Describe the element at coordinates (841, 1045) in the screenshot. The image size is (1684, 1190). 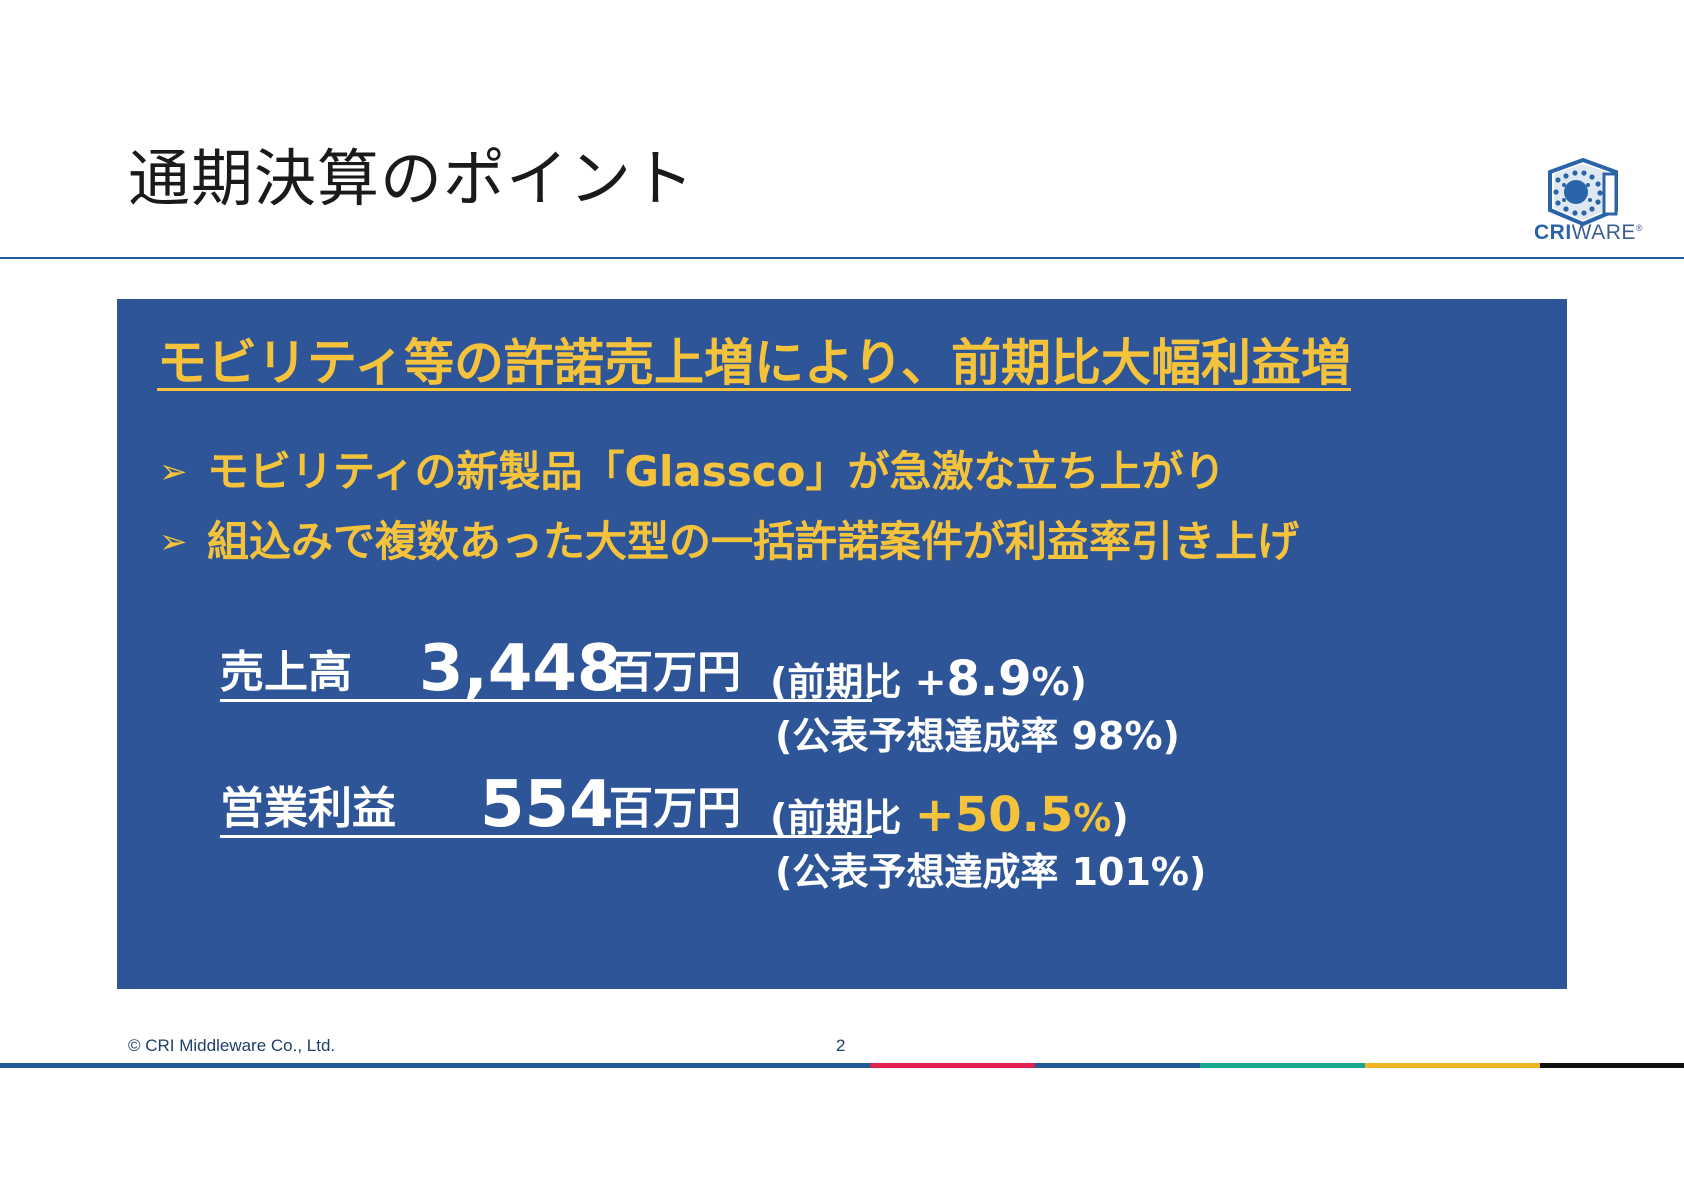
I see `page-number: 2` at that location.